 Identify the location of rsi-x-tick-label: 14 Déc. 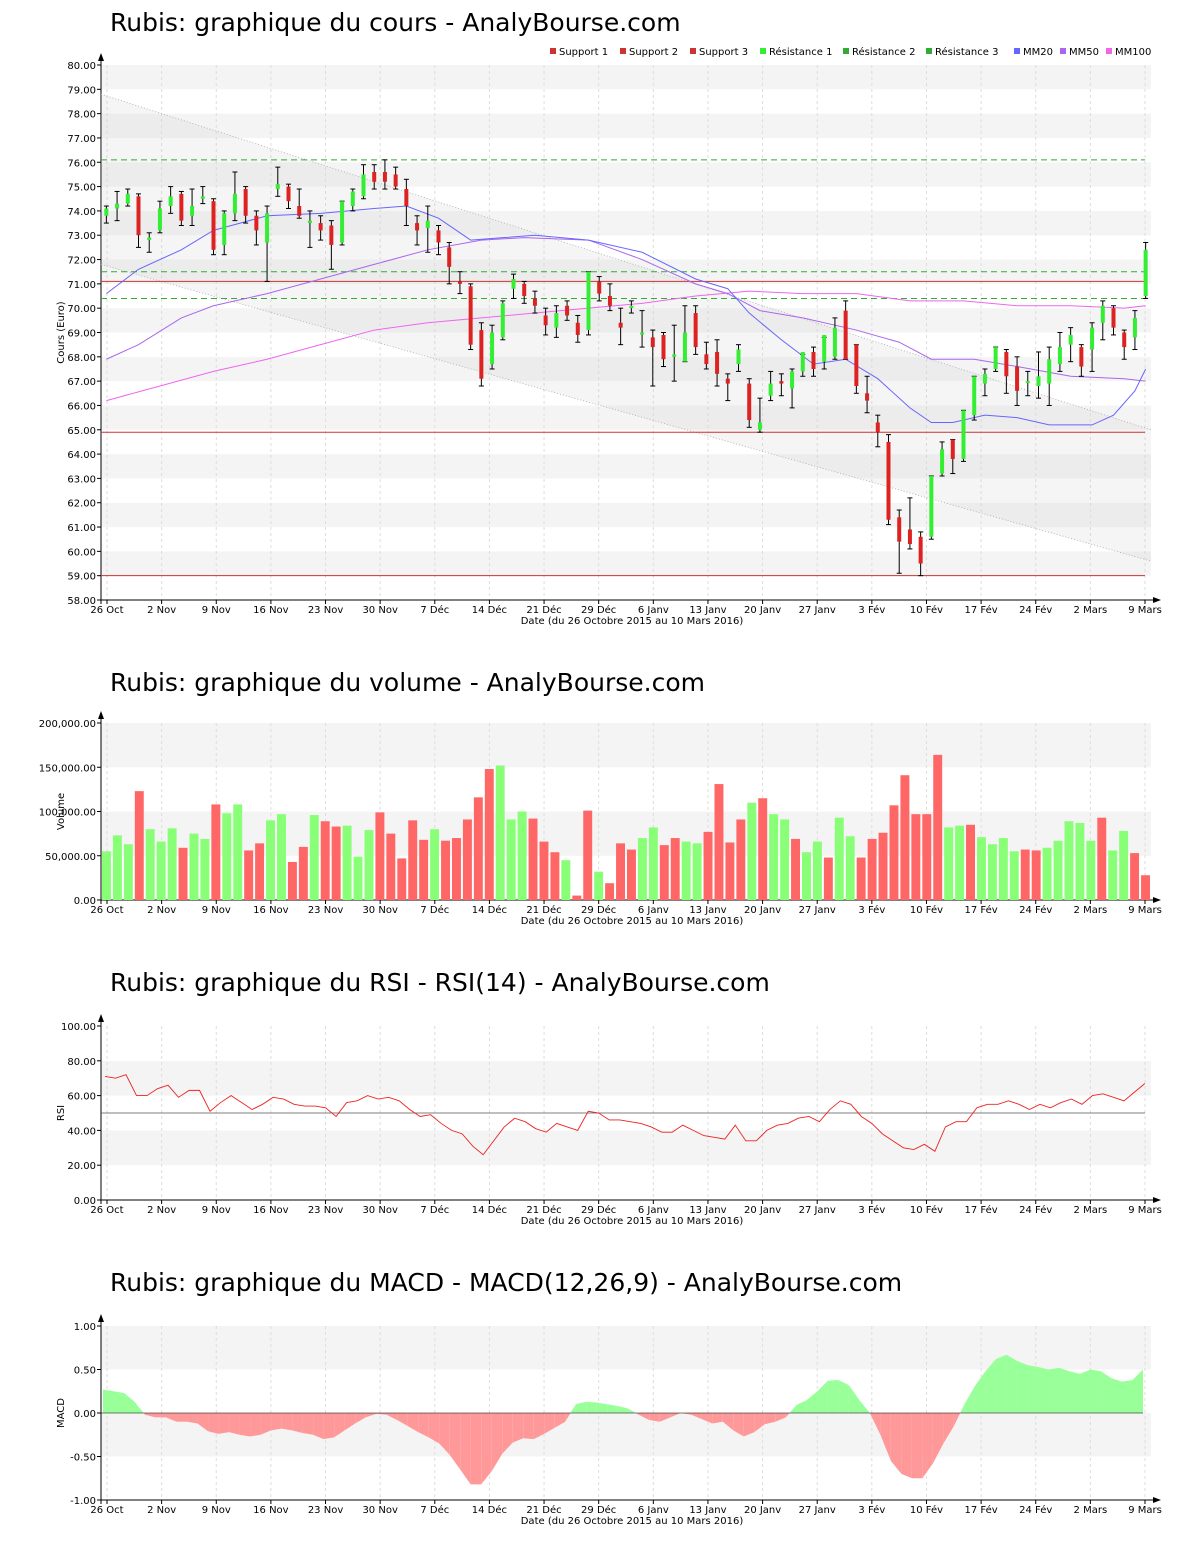
(489, 1210).